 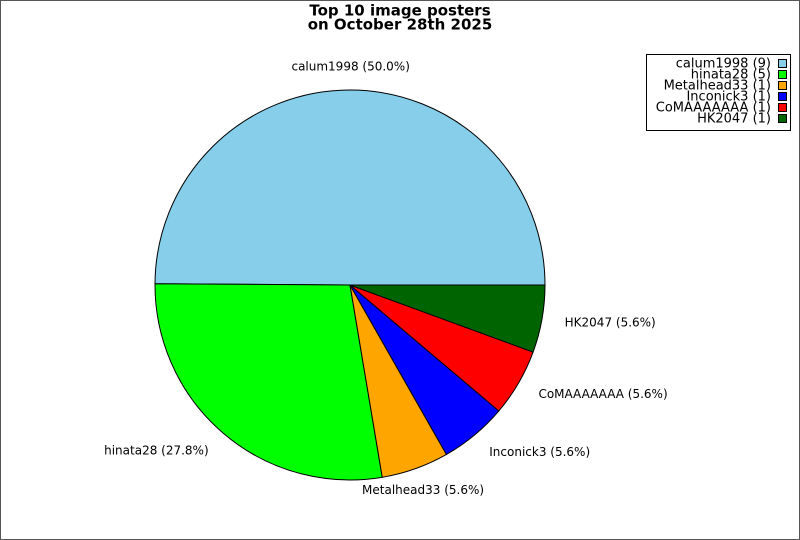 What do you see at coordinates (602, 394) in the screenshot?
I see `slice-label: CoMAAAAAAA (5.6%)` at bounding box center [602, 394].